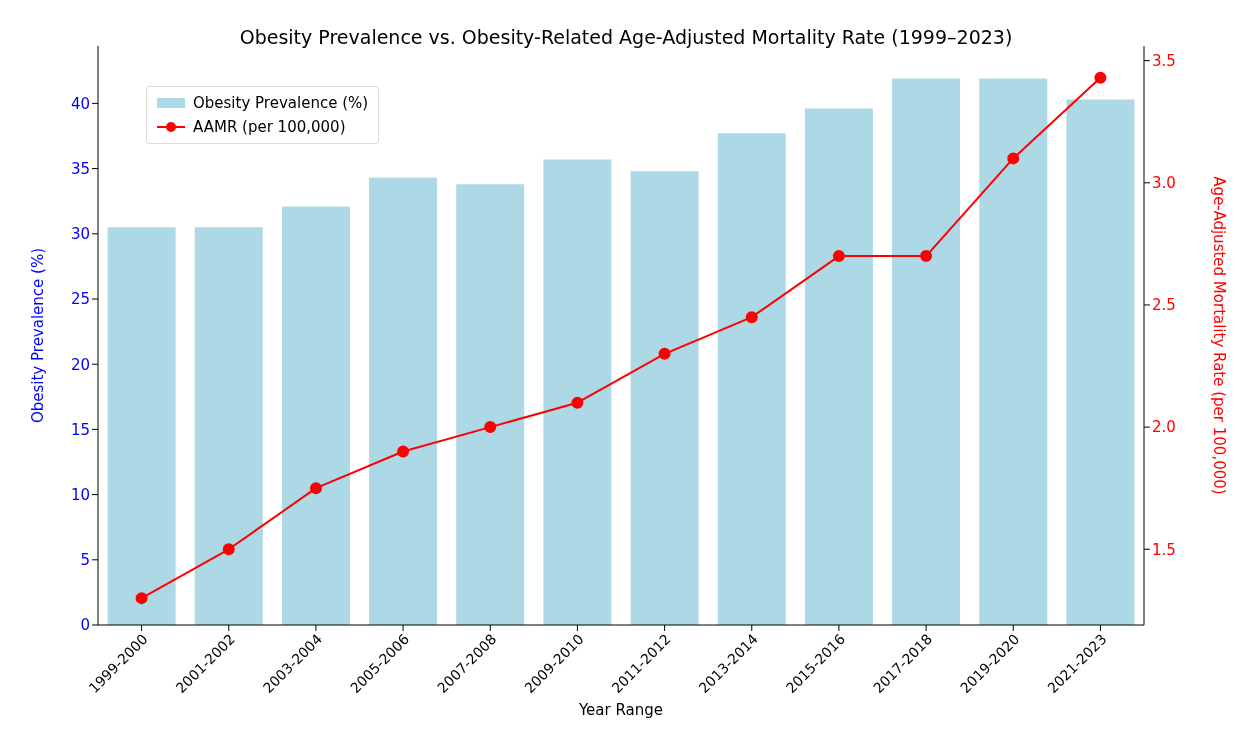 The image size is (1252, 753). Describe the element at coordinates (620, 710) in the screenshot. I see `x-axis-title: Year Range` at that location.